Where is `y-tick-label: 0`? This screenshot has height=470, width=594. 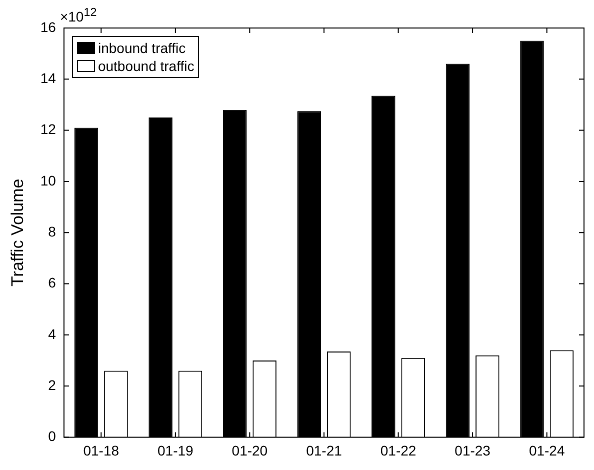 y-tick-label: 0 is located at coordinates (52, 436).